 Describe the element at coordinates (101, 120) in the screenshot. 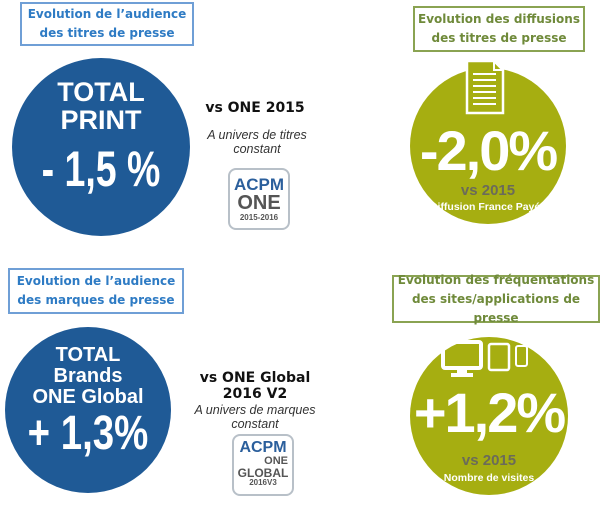

I see `circle-label: PRINT` at that location.